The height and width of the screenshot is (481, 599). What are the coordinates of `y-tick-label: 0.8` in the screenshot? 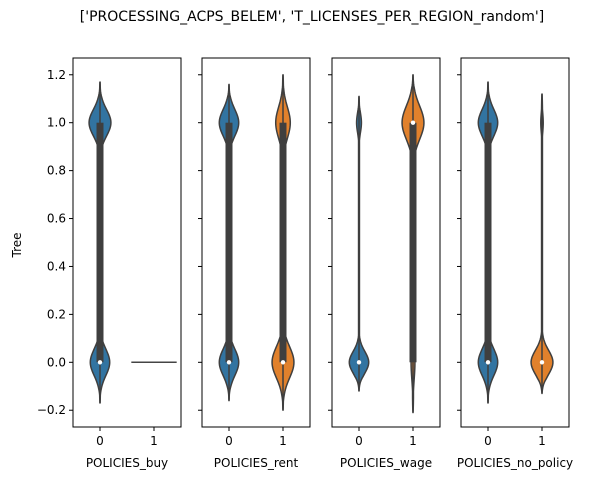 It's located at (56, 171).